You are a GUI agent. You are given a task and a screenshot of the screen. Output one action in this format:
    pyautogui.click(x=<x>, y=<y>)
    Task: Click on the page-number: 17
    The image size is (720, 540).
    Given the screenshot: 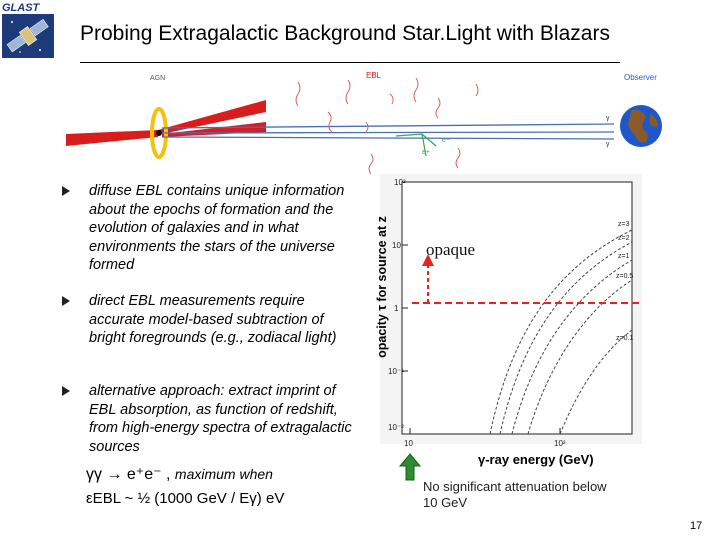 What is the action you would take?
    pyautogui.click(x=696, y=526)
    